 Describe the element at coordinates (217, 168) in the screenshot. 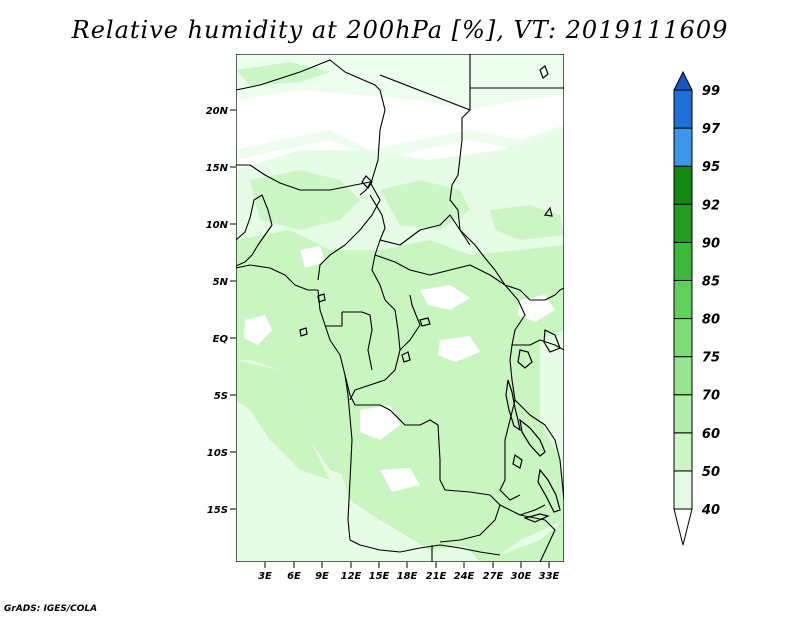

I see `lat-label-15n: 15N` at that location.